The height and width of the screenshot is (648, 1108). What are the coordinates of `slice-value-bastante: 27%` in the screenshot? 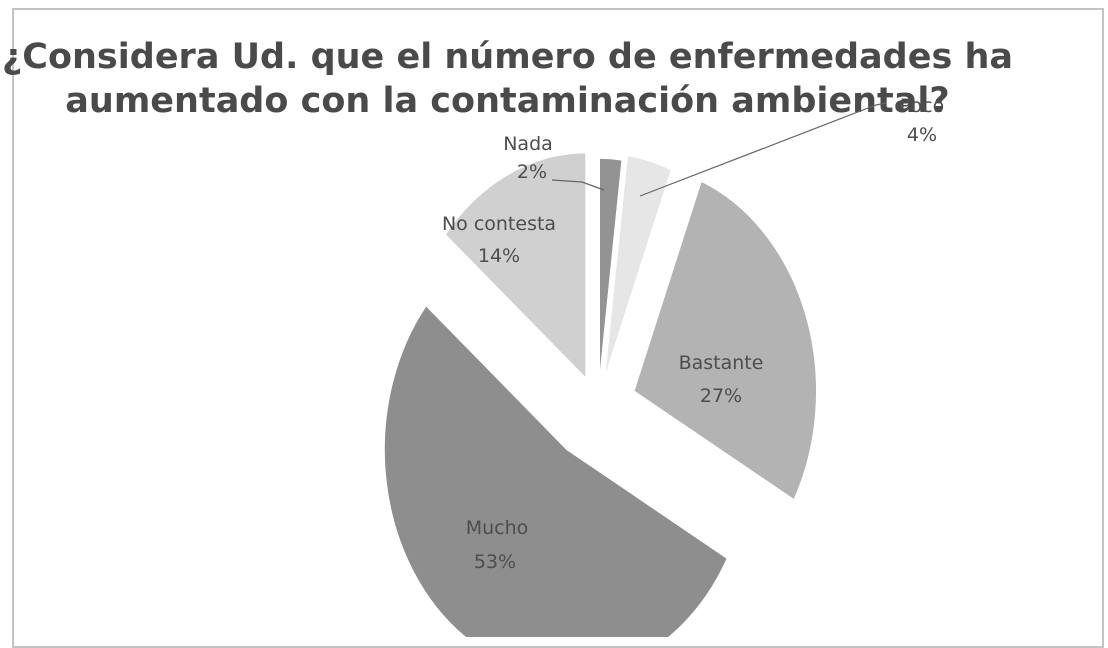 It's located at (721, 396).